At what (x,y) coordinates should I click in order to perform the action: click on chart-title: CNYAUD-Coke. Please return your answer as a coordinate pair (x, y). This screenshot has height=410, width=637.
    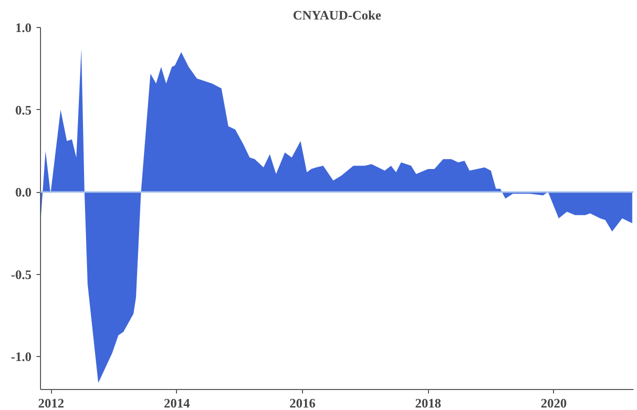
    Looking at the image, I should click on (337, 15).